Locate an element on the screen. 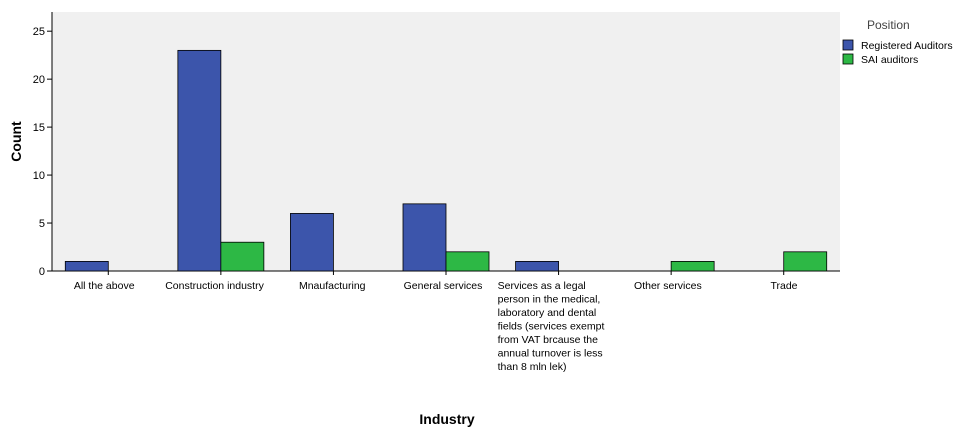 The height and width of the screenshot is (427, 961). y-tick-label: 0 is located at coordinates (42, 272).